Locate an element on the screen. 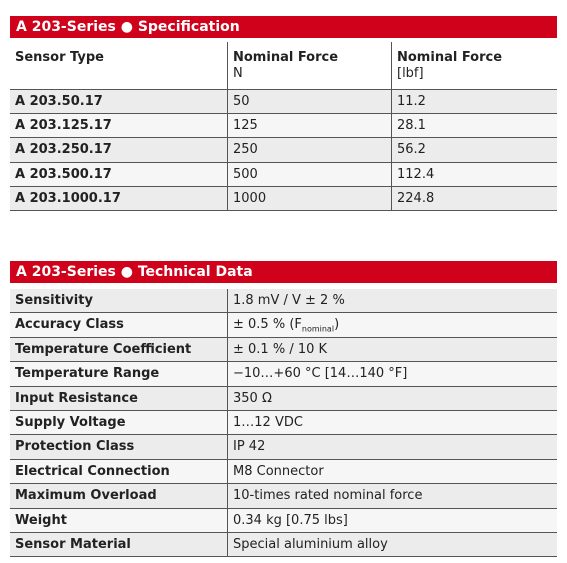 The height and width of the screenshot is (563, 567). cell-text: 11.2 is located at coordinates (411, 101).